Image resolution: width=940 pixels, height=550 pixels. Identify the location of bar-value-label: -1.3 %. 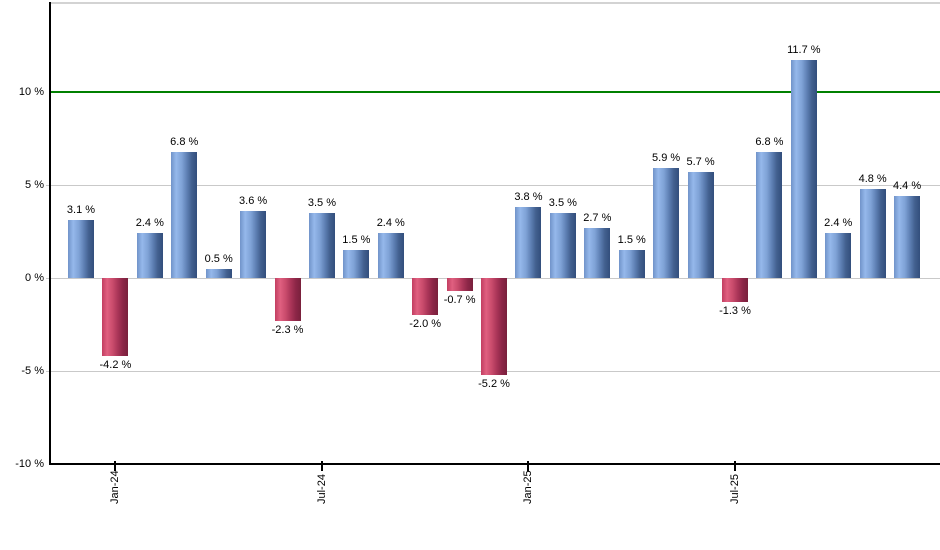
(735, 311).